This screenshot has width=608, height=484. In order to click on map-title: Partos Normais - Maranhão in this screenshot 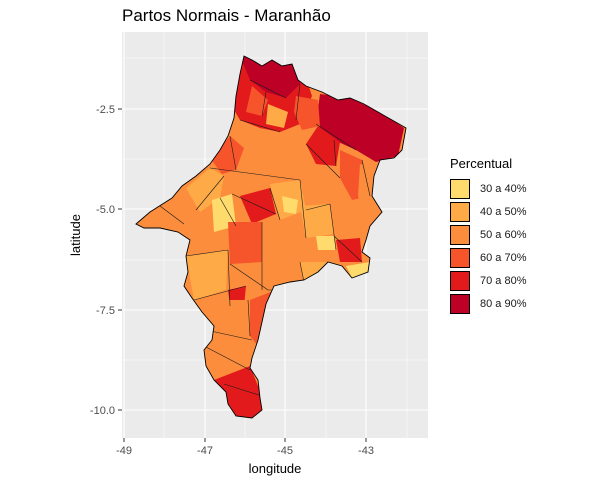, I will do `click(226, 15)`.